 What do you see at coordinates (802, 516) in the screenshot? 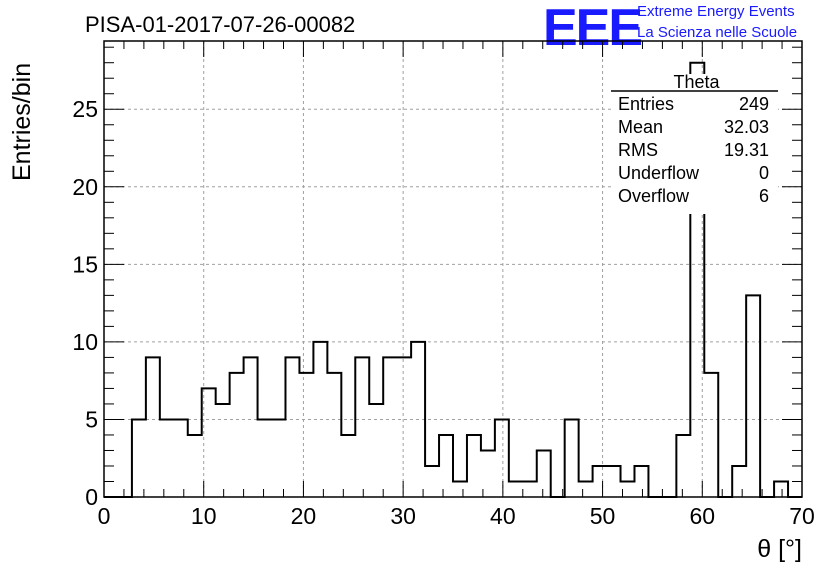
I see `x-tick-label: 70` at bounding box center [802, 516].